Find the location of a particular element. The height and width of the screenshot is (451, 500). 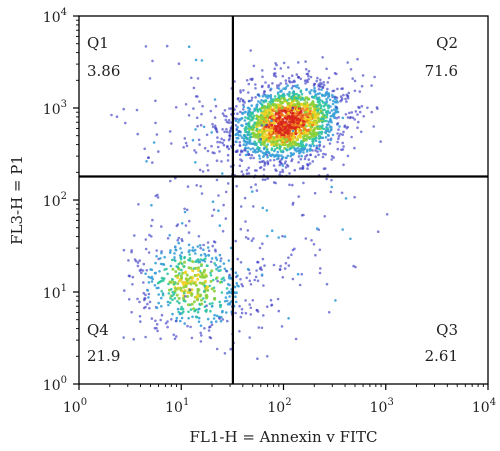

quadrant-name: Q3 is located at coordinates (447, 330).